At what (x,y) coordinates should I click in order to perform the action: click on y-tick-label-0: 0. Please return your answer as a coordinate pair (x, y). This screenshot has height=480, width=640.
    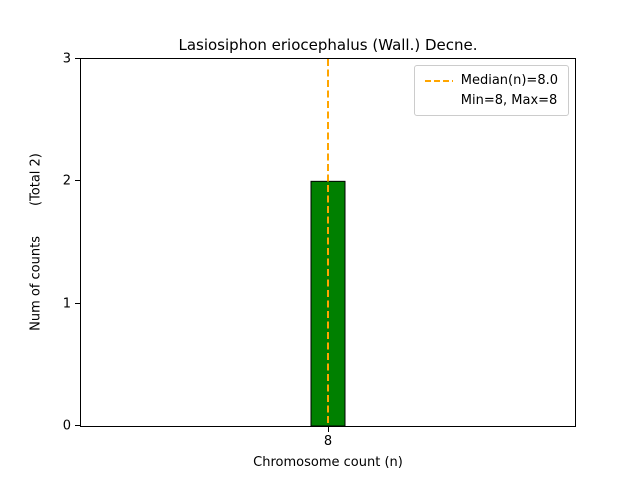
    Looking at the image, I should click on (66, 426).